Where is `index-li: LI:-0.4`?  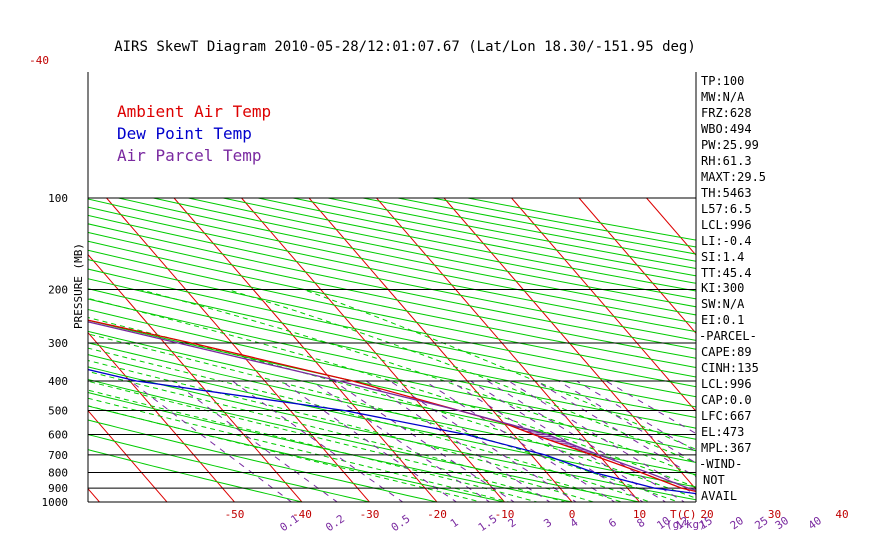 index-li: LI:-0.4 is located at coordinates (726, 241).